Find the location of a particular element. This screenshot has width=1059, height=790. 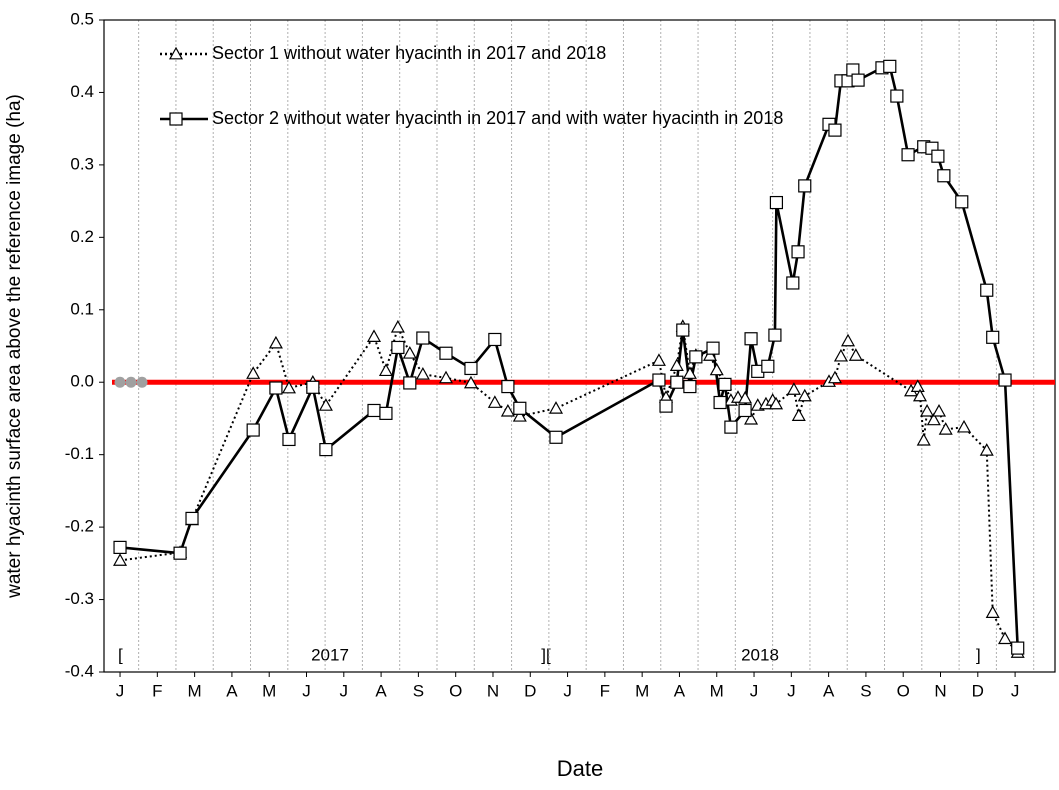

year-bracket: [ is located at coordinates (120, 654).